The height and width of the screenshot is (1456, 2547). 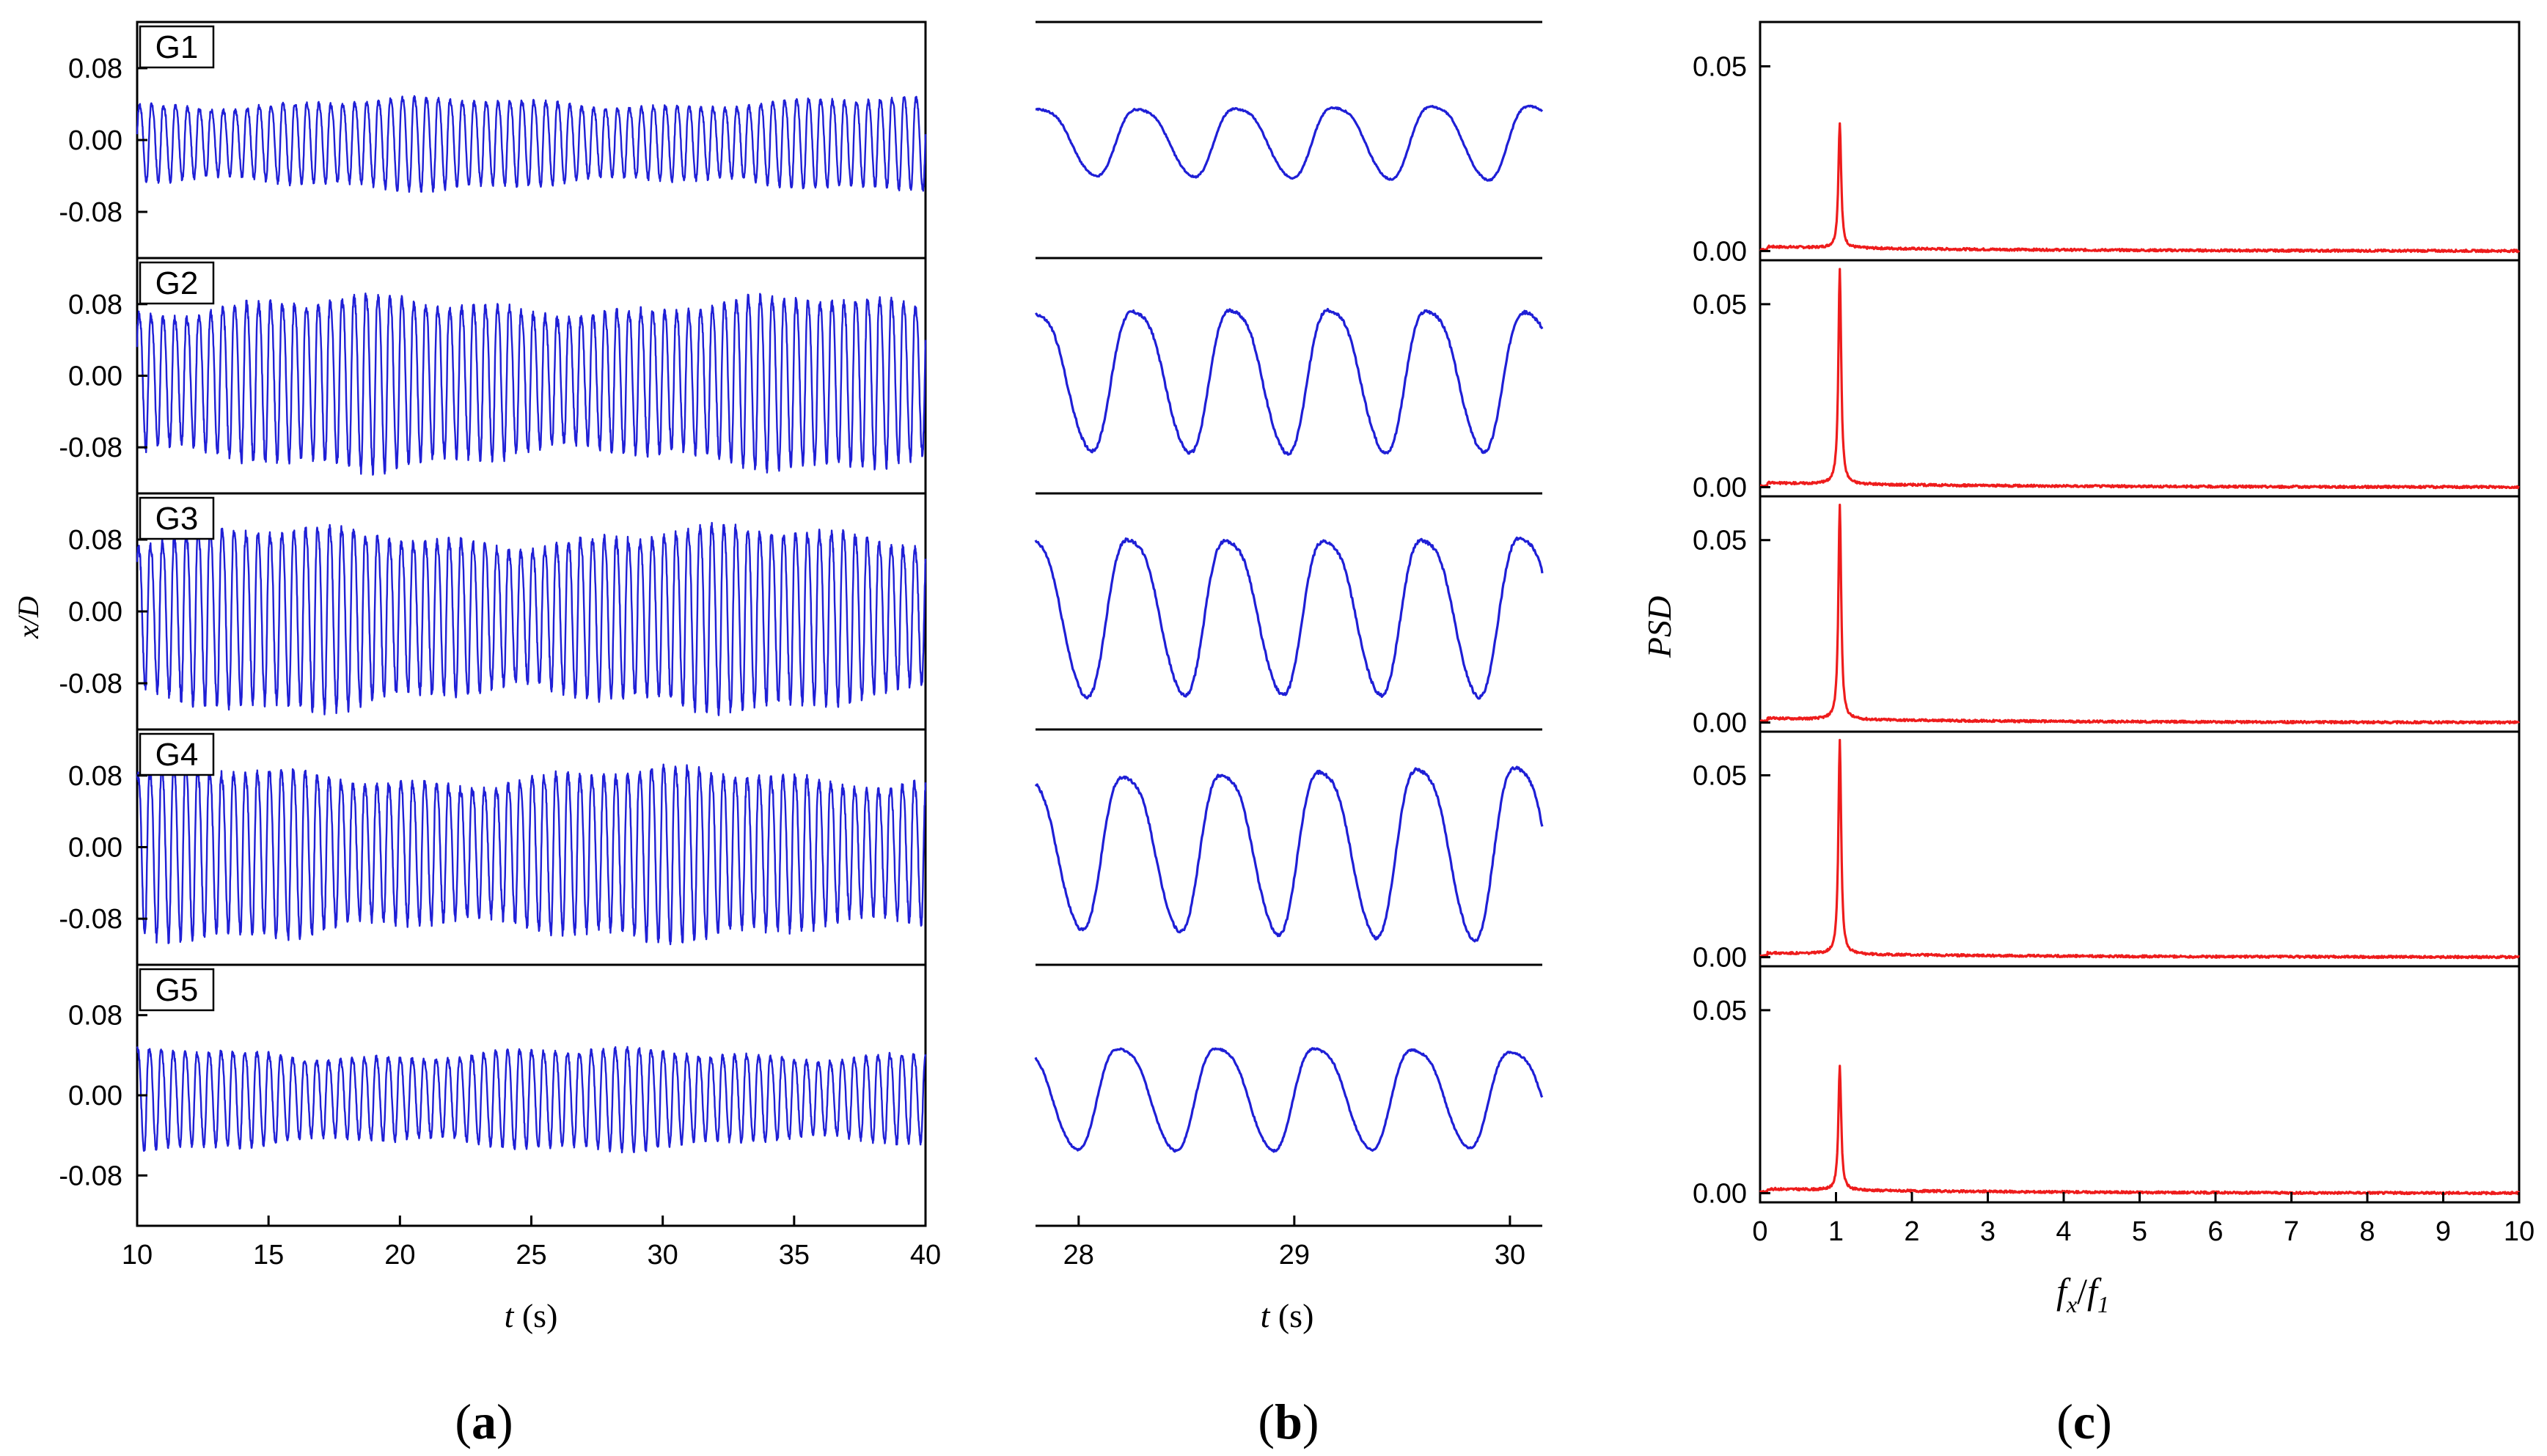 What do you see at coordinates (1294, 1221) in the screenshot?
I see `panel-b-ticks` at bounding box center [1294, 1221].